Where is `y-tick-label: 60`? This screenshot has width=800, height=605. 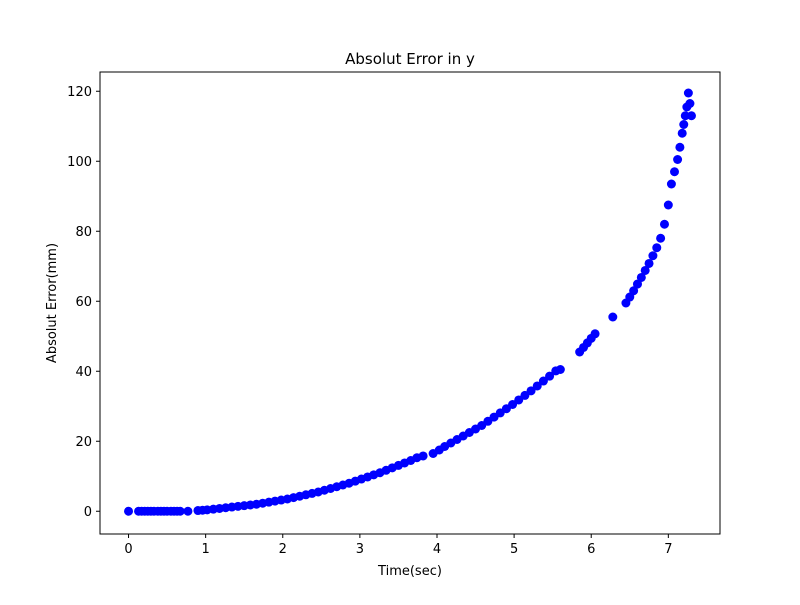 y-tick-label: 60 is located at coordinates (83, 302).